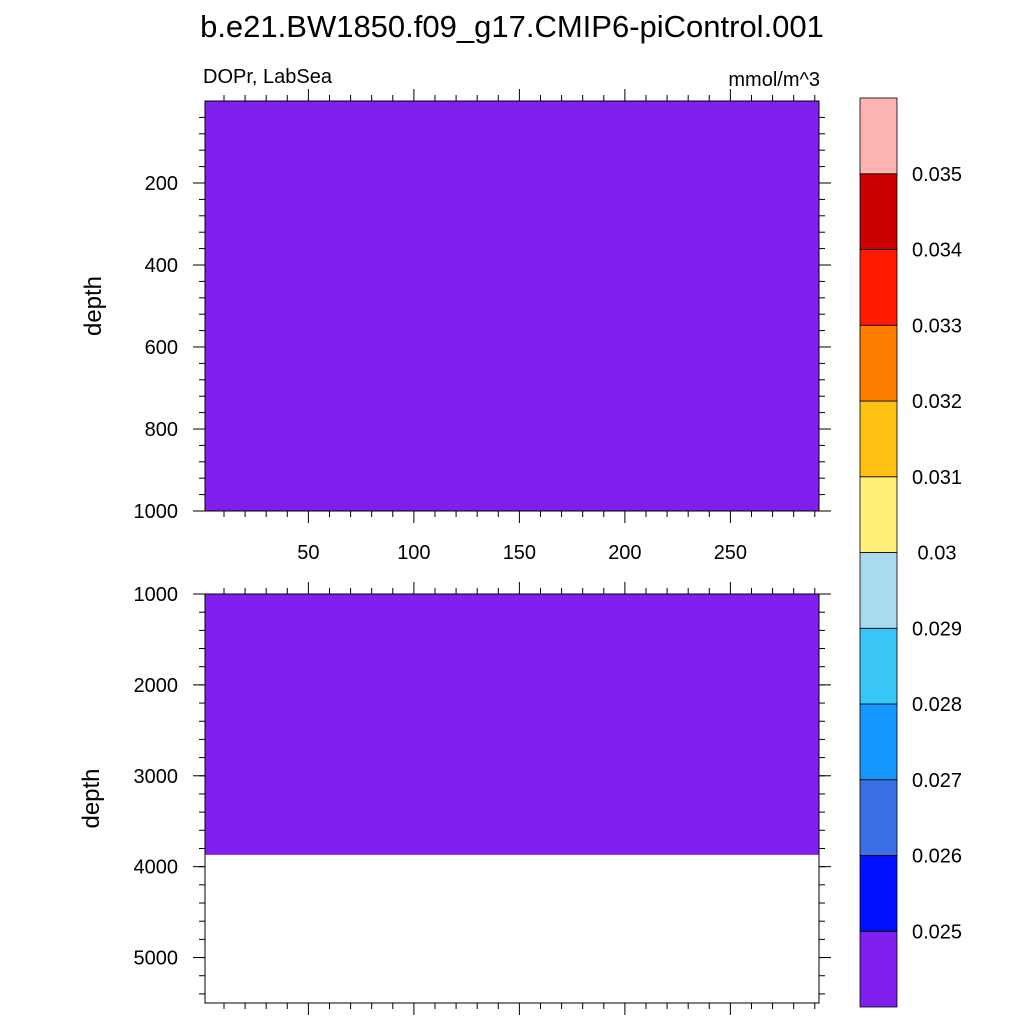 The width and height of the screenshot is (1024, 1024). What do you see at coordinates (774, 80) in the screenshot?
I see `units-label: mmol/m^3` at bounding box center [774, 80].